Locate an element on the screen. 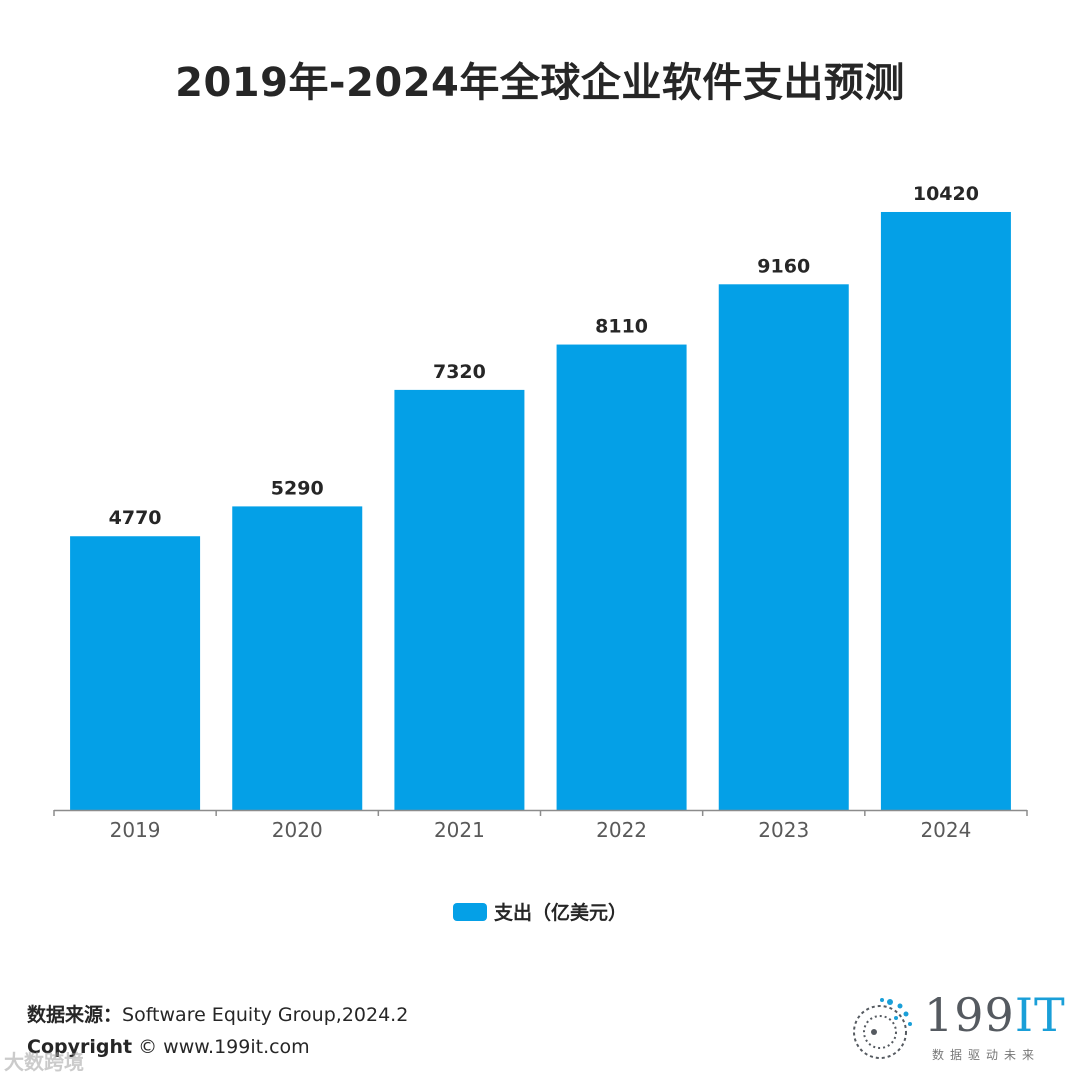 The height and width of the screenshot is (1080, 1080). x-tick-label-2020: 2020 is located at coordinates (297, 830).